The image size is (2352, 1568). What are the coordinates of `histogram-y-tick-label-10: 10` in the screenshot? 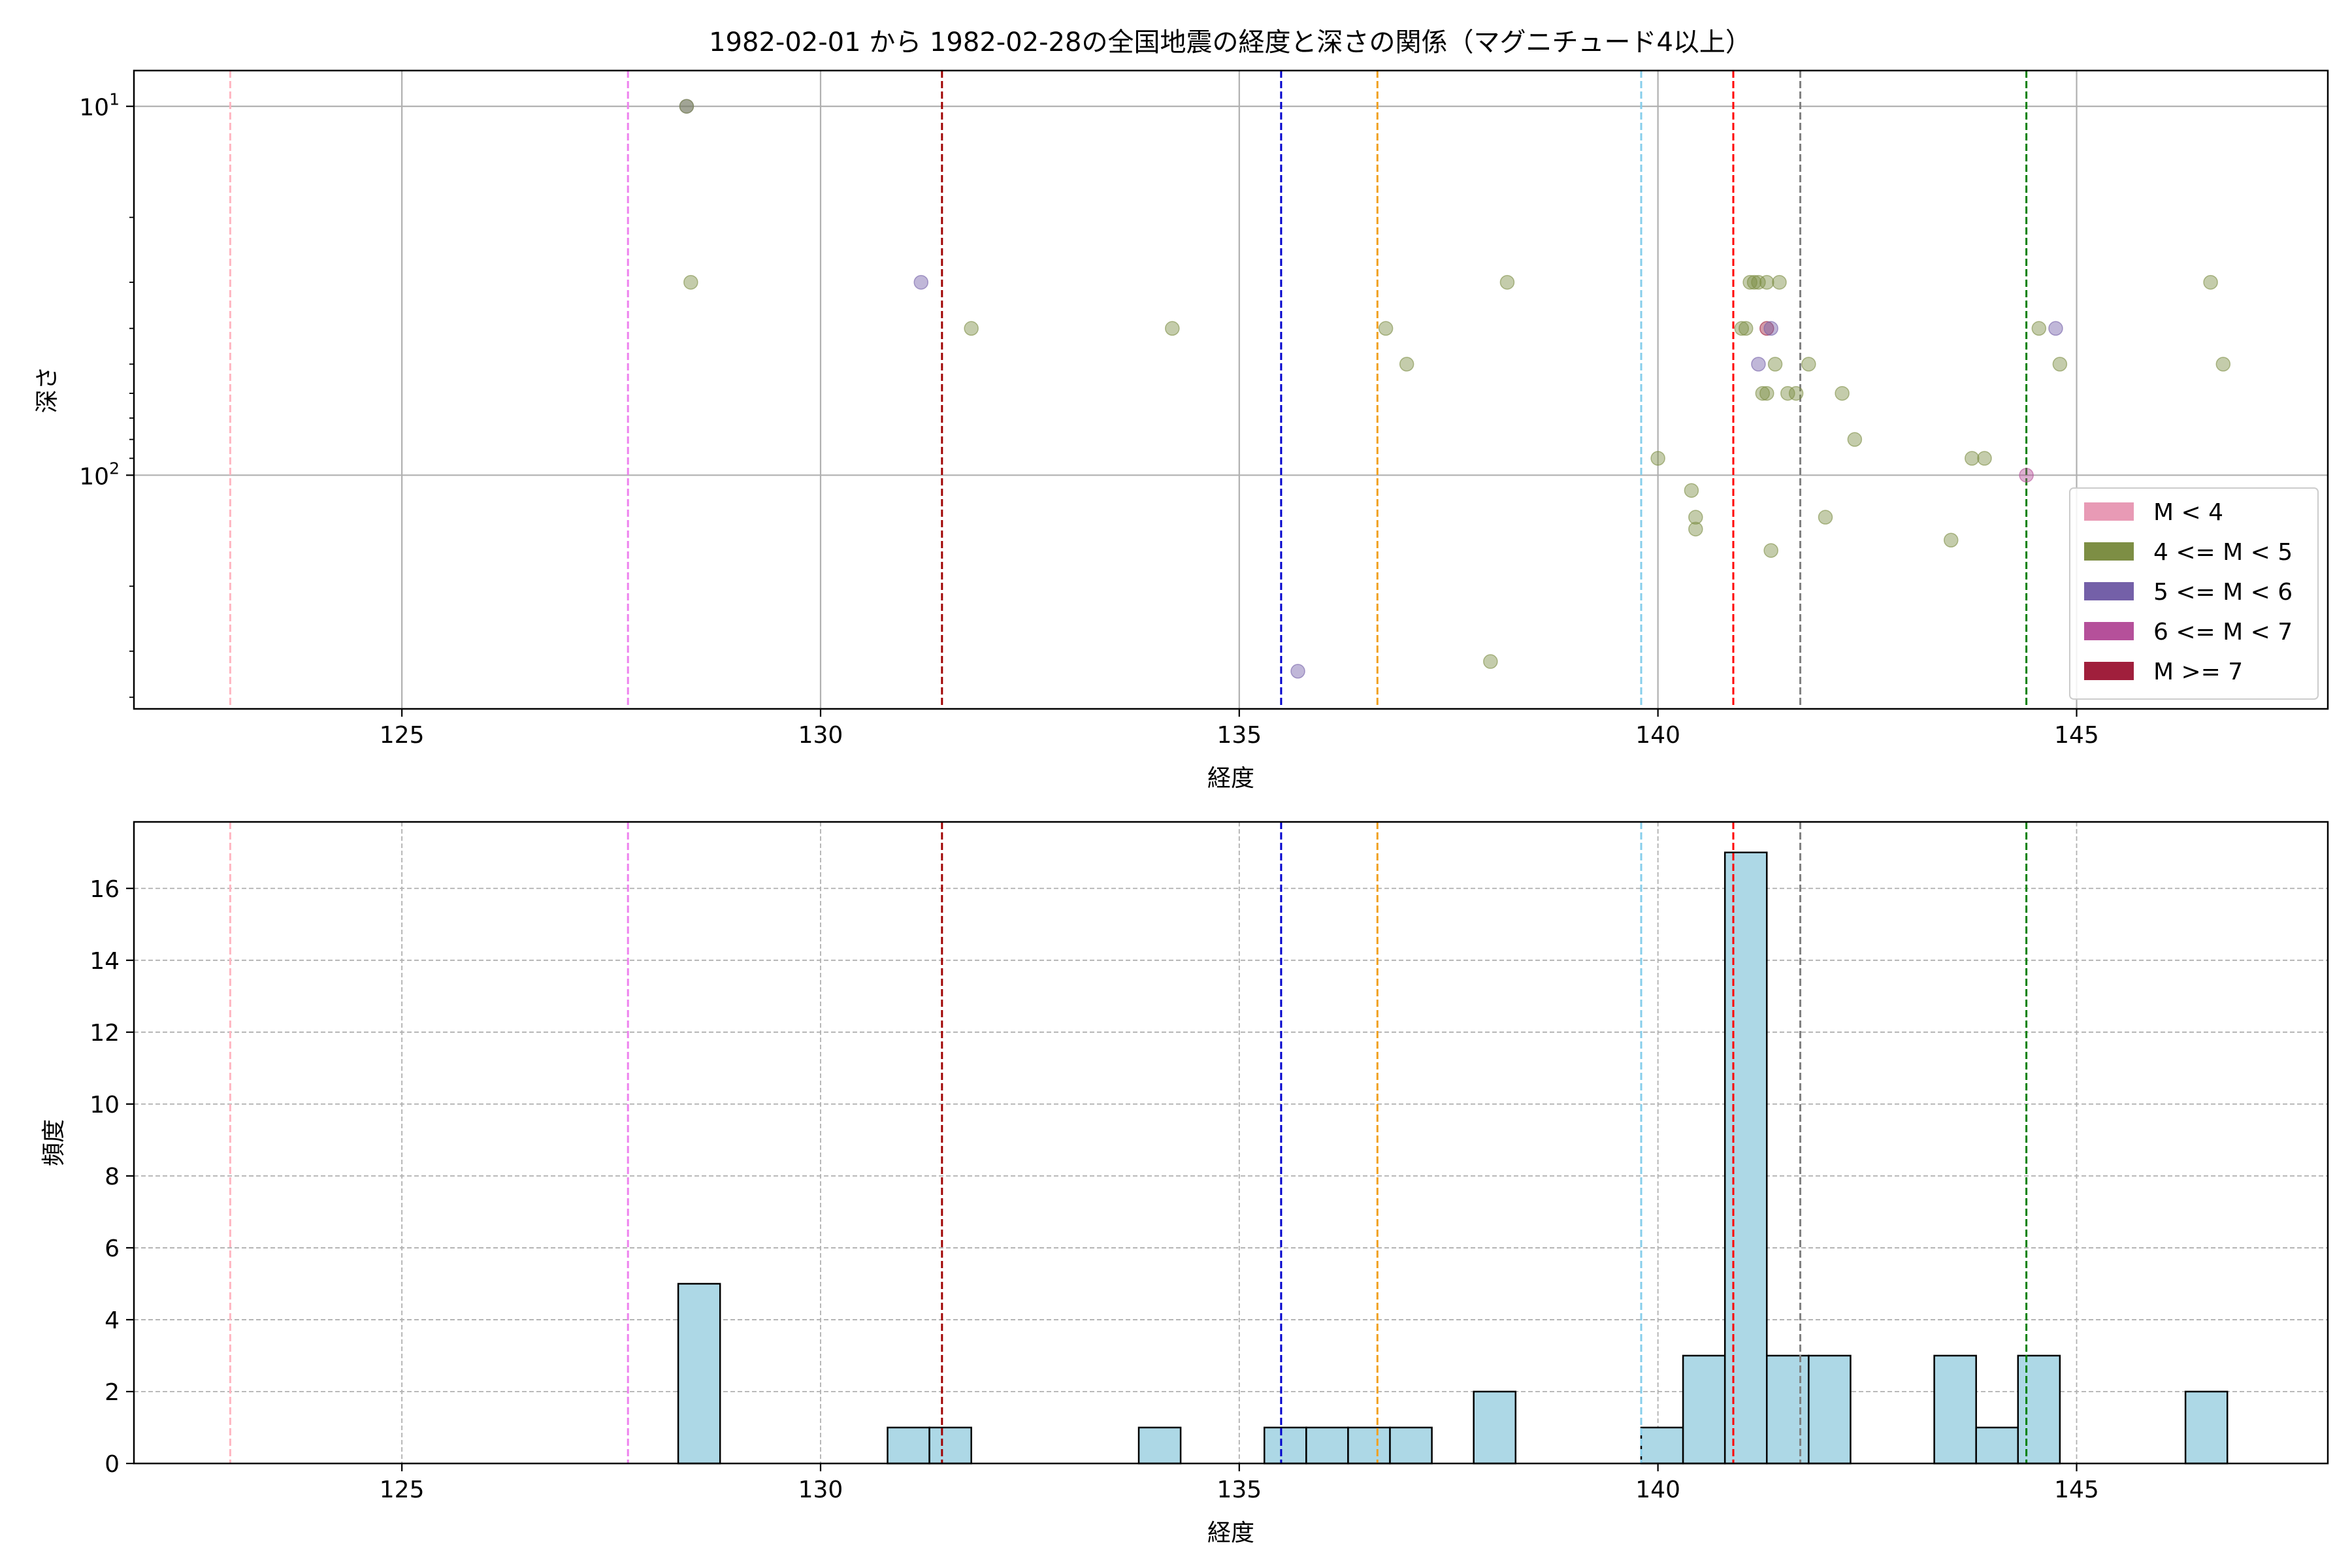 It's located at (105, 1105).